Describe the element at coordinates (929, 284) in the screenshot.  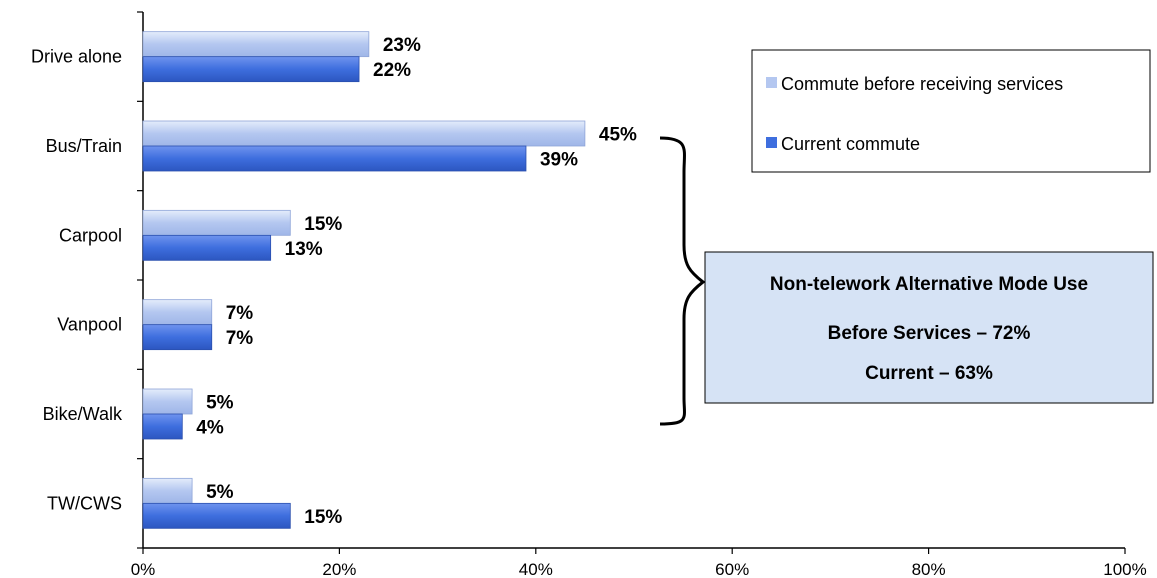
I see `annotation-title: Non-telework Alternative Mode Use` at that location.